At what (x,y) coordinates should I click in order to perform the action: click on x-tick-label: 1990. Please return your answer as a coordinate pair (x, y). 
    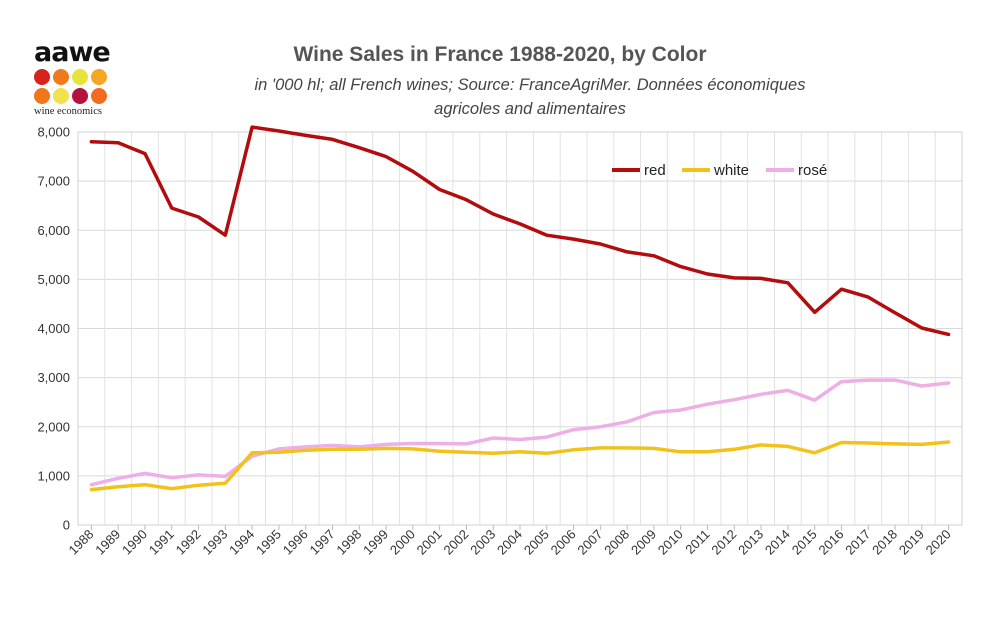
    Looking at the image, I should click on (134, 542).